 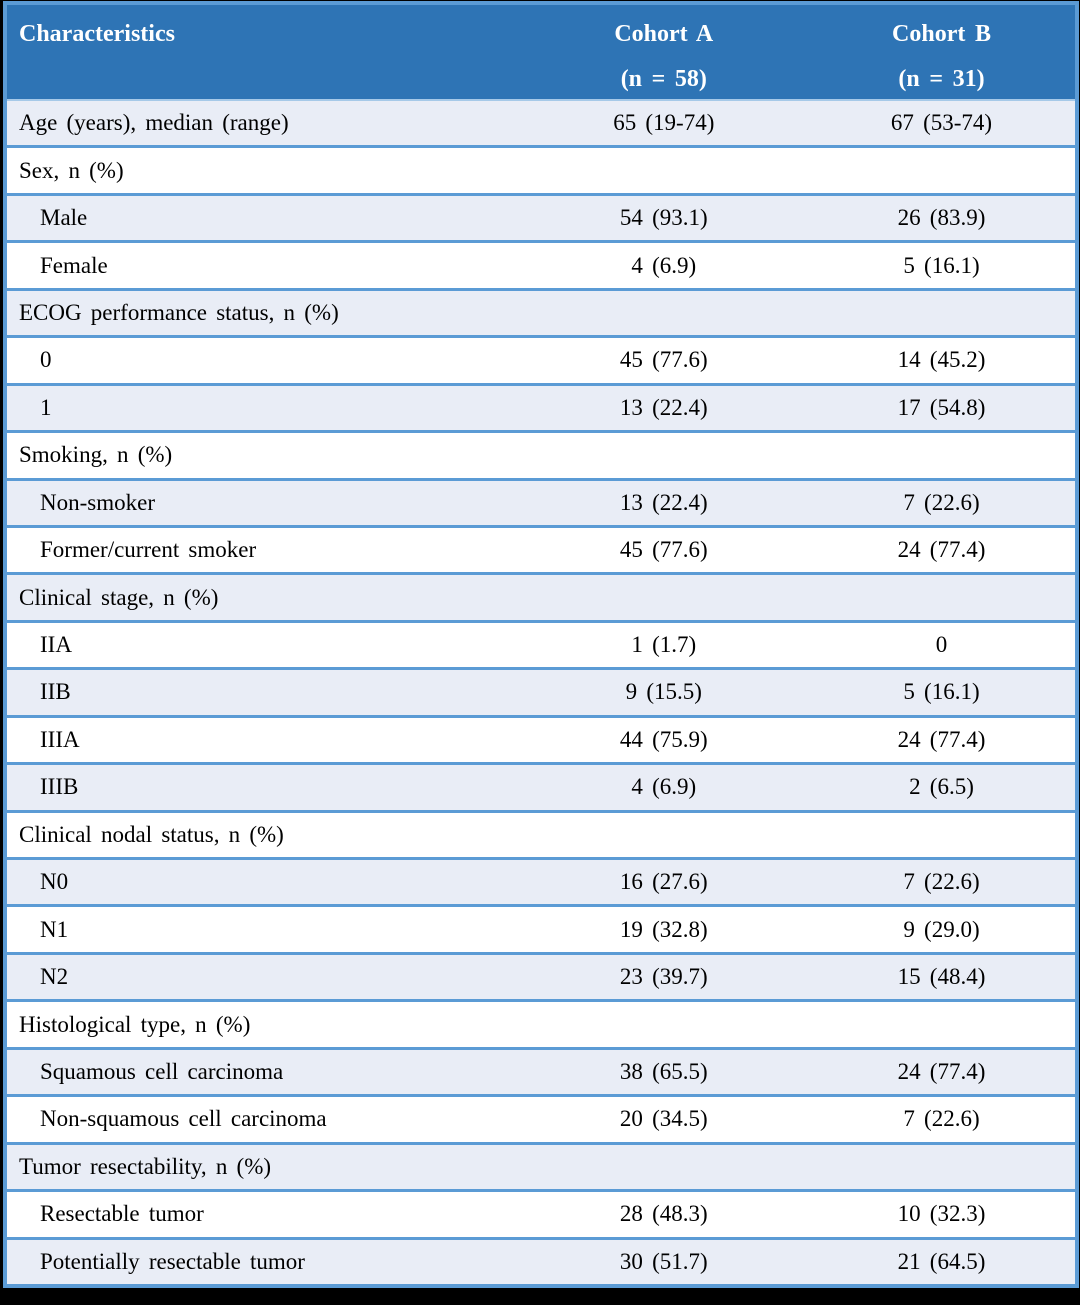 I want to click on table-row: Former/current smoker 45 (77.6) 24 (77.4), so click(x=541, y=551).